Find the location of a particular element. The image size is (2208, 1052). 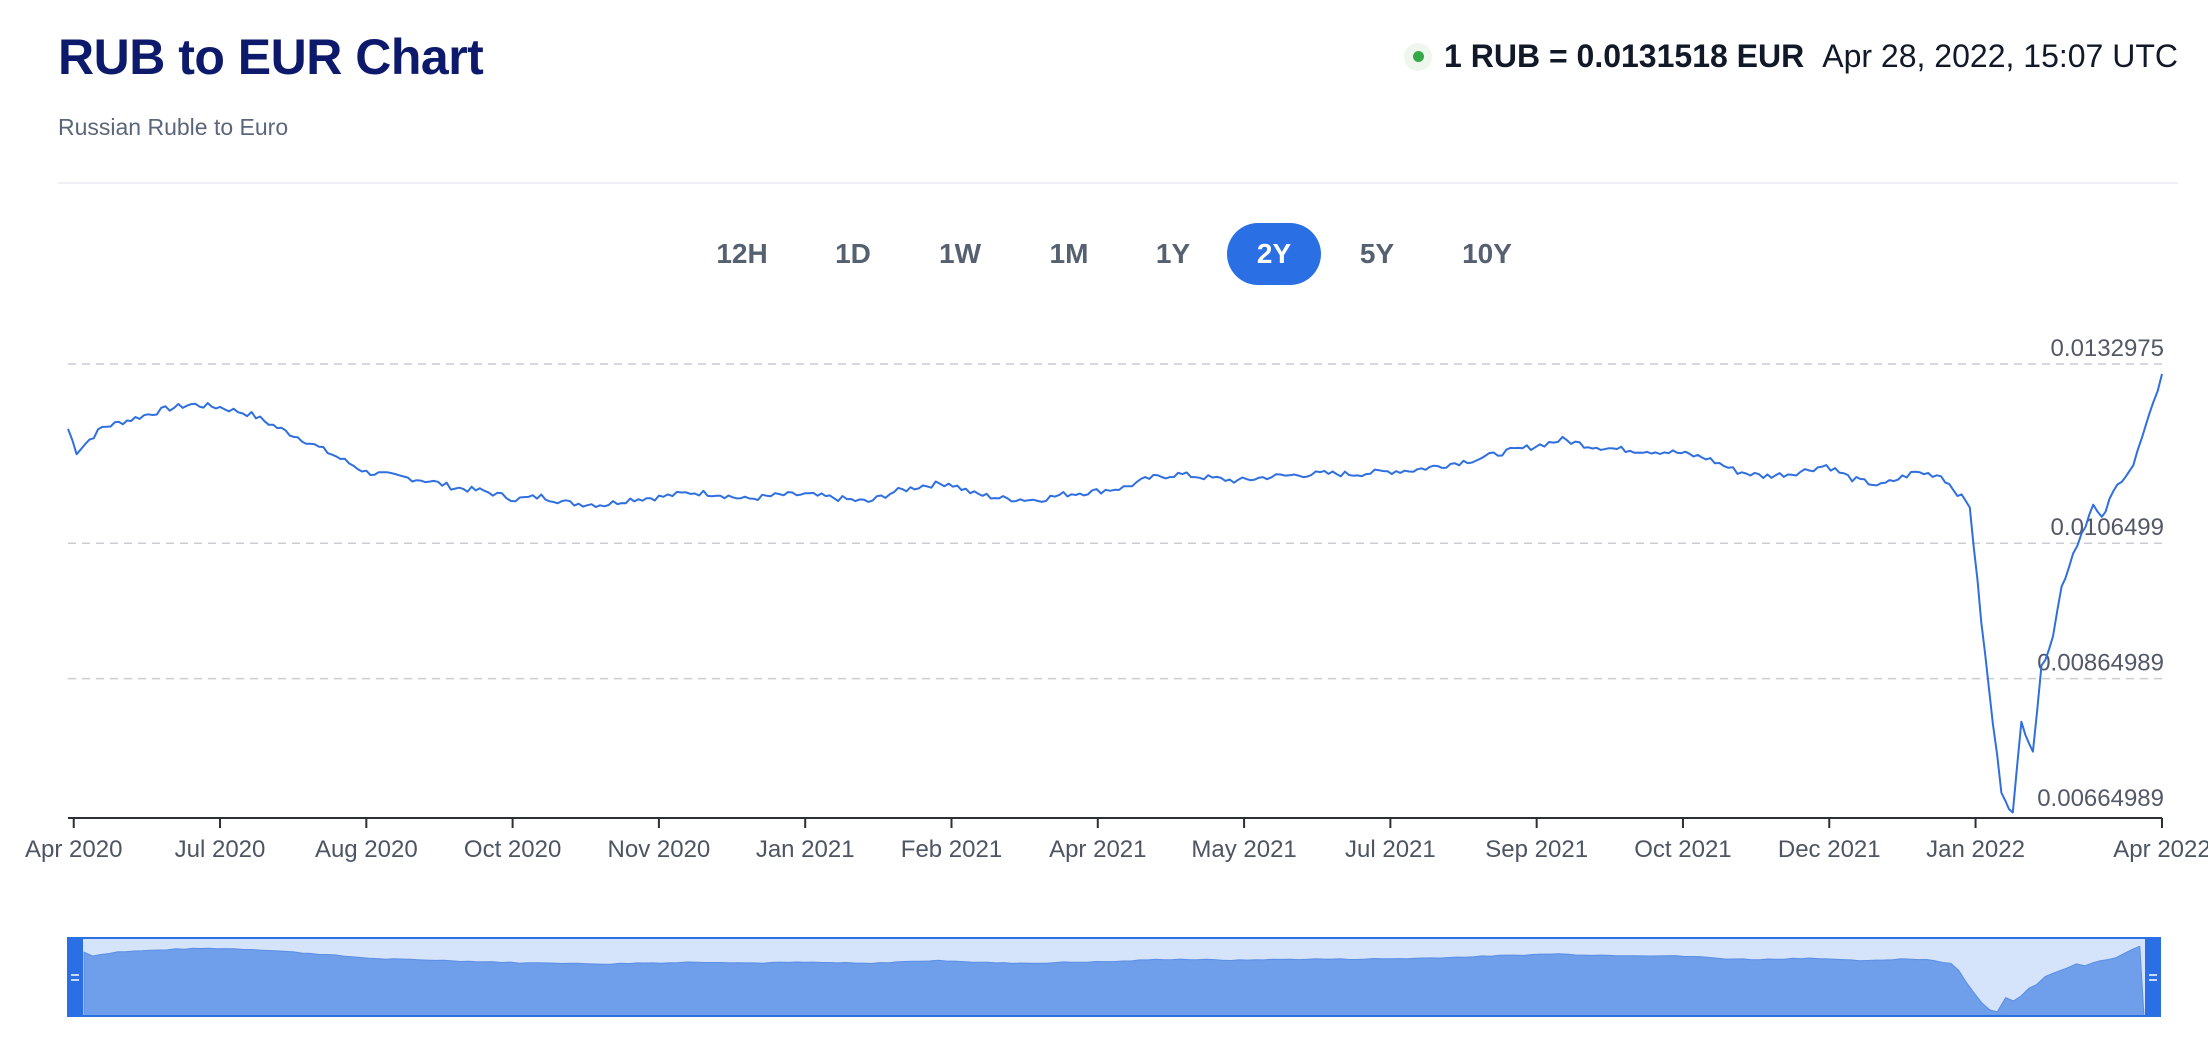

x-tick-label: Jan 2022 is located at coordinates (1975, 849).